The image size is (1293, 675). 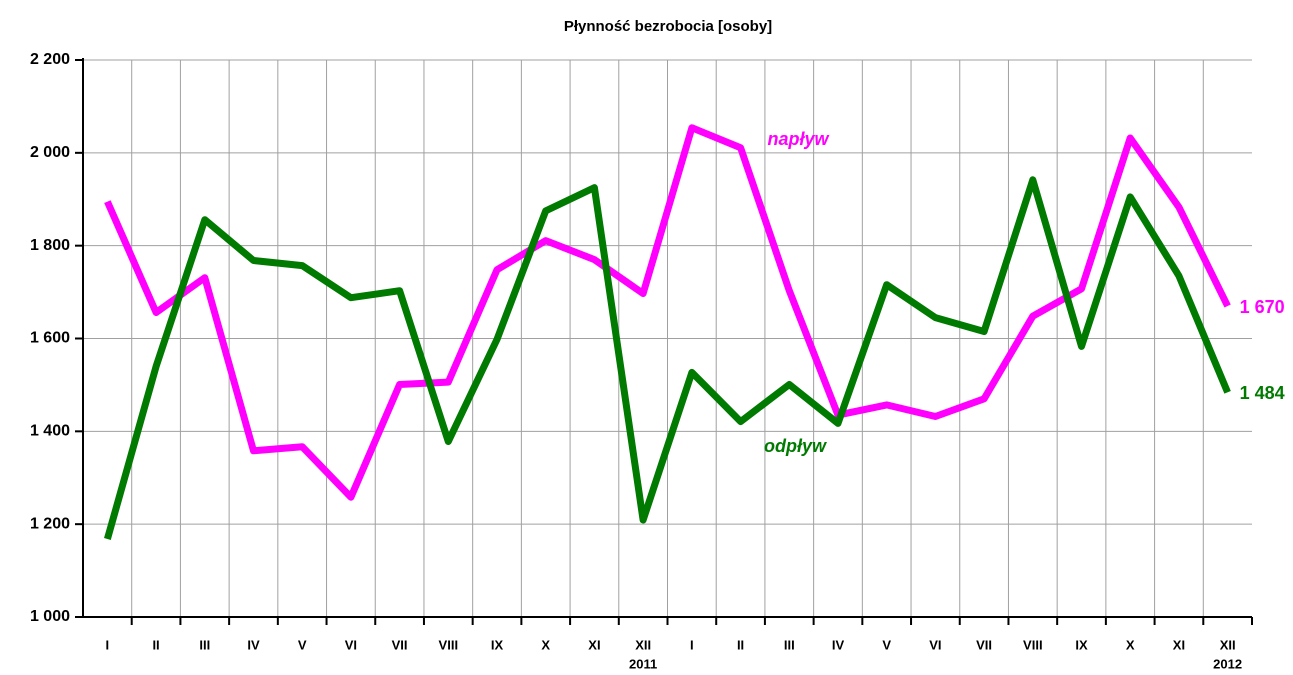 What do you see at coordinates (50, 431) in the screenshot?
I see `y-tick-label: 1 400` at bounding box center [50, 431].